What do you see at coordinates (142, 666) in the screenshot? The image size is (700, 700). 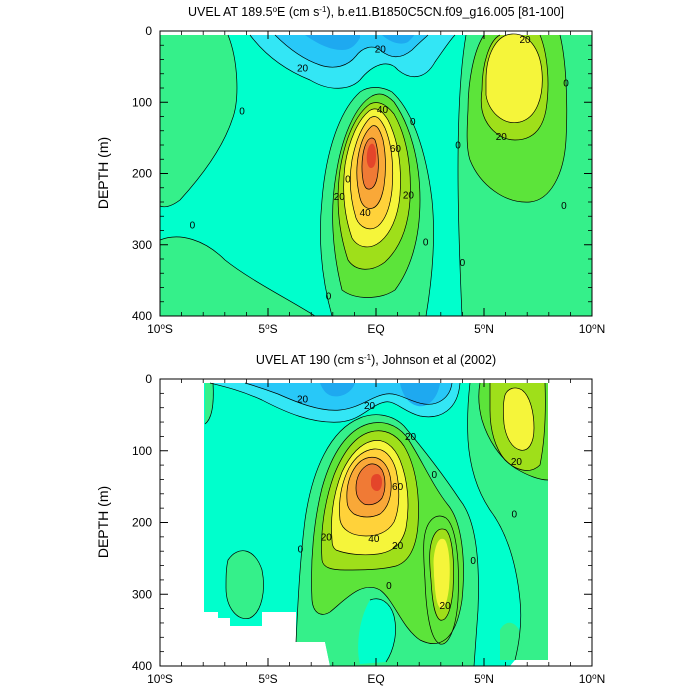 I see `bottom-y-tick-label: 400` at bounding box center [142, 666].